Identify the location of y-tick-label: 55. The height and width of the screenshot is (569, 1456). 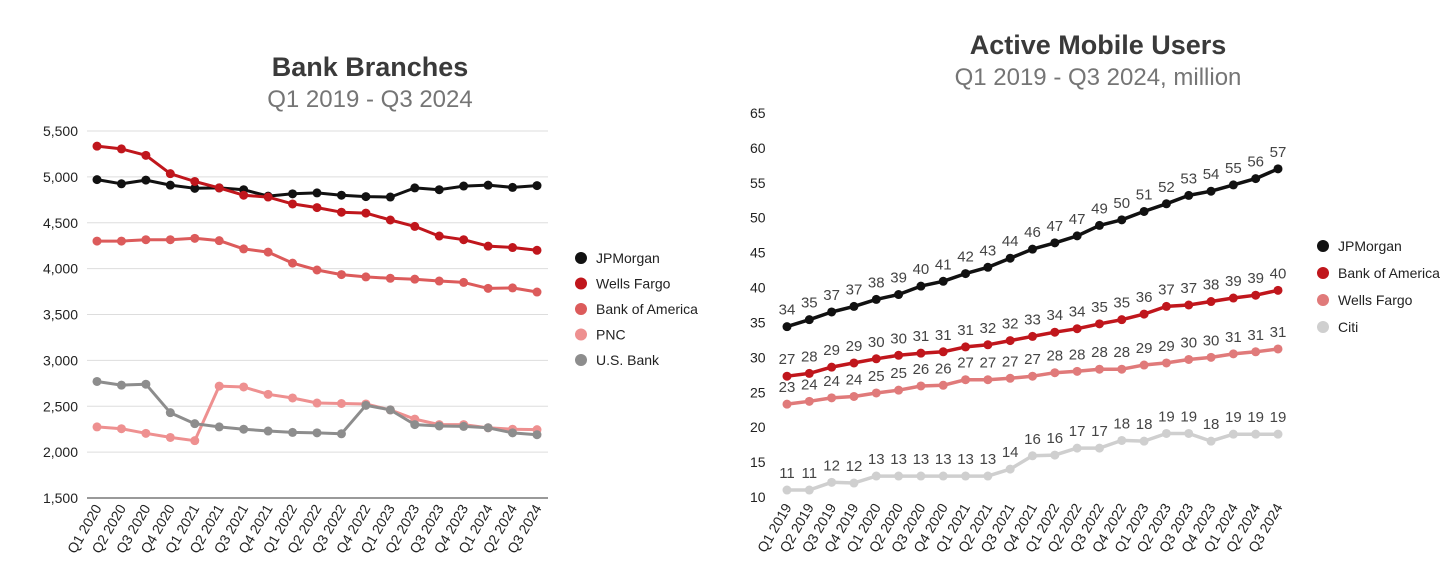
(758, 183).